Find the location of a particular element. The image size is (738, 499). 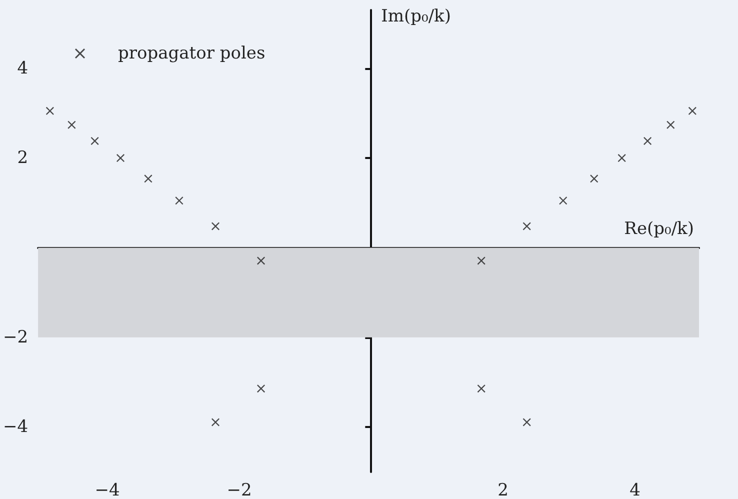

x-tick-label: −4 is located at coordinates (107, 489).